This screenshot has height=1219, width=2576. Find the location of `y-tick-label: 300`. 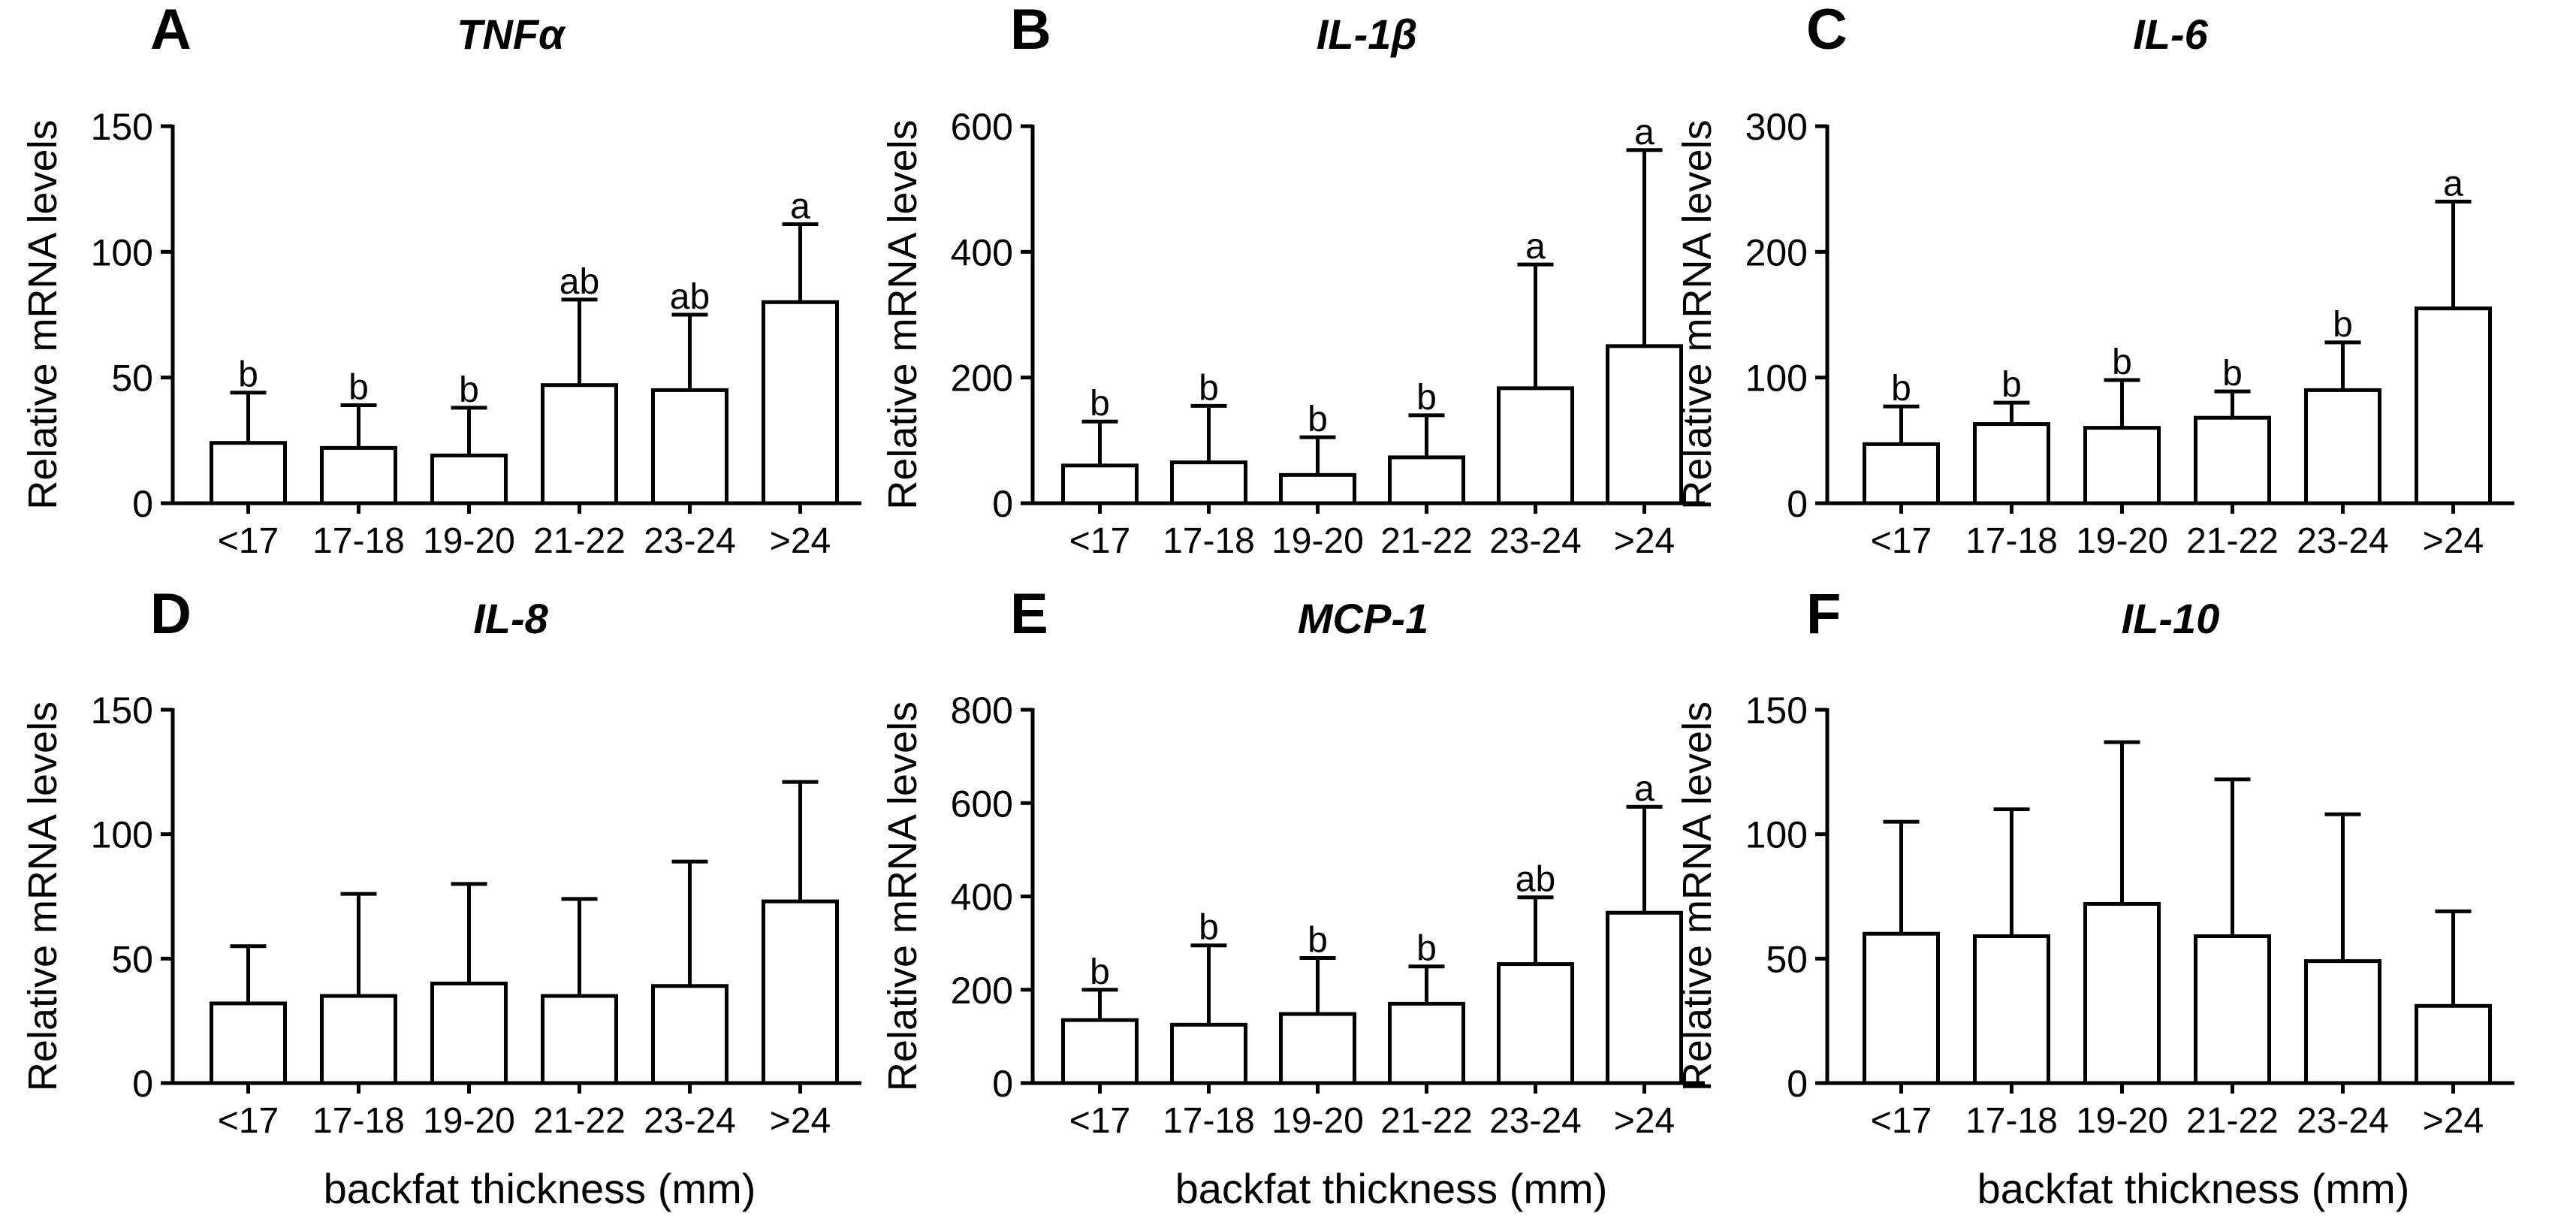

y-tick-label: 300 is located at coordinates (1776, 127).